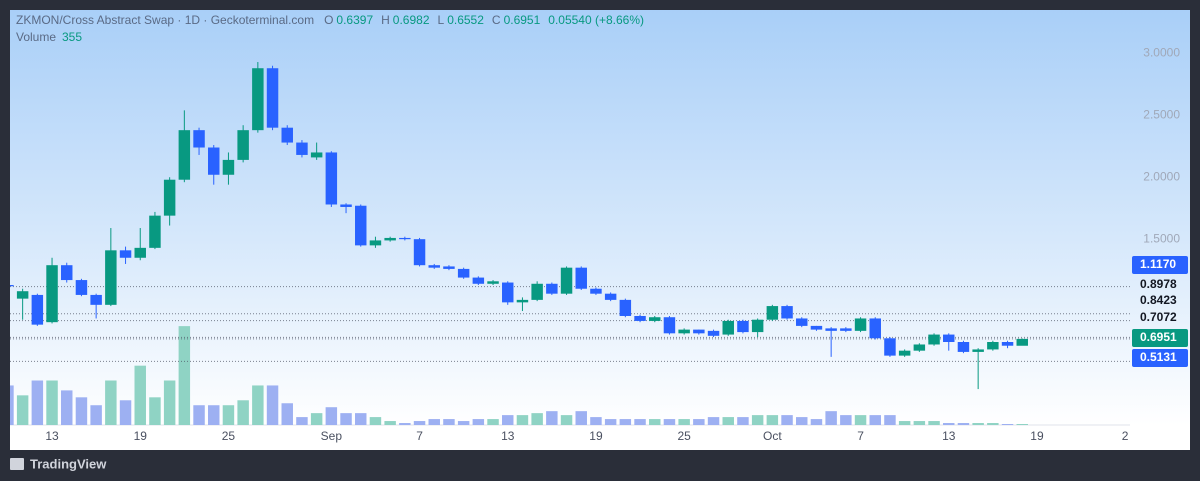  Describe the element at coordinates (17, 464) in the screenshot. I see `brand-logo` at that location.